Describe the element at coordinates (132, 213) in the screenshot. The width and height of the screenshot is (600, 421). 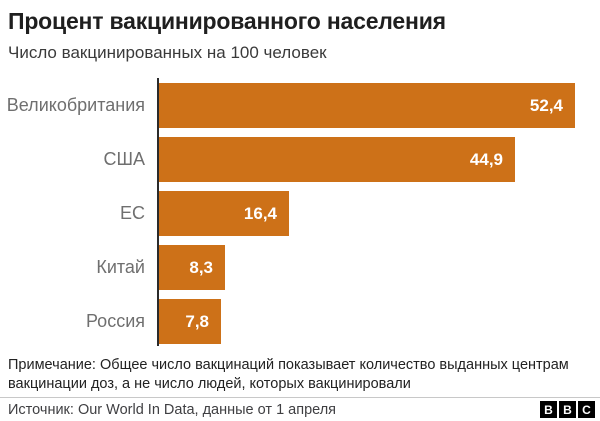
I see `category-label: ЕС` at that location.